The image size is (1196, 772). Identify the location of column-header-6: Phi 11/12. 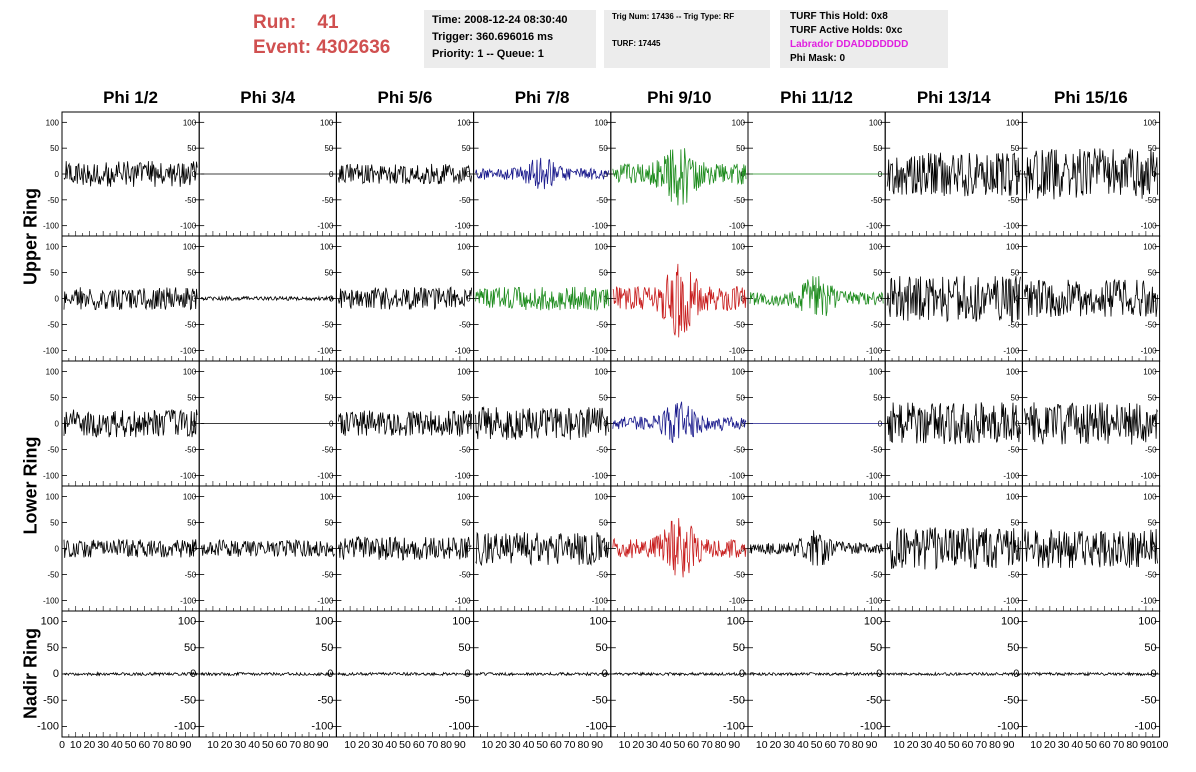
(816, 97).